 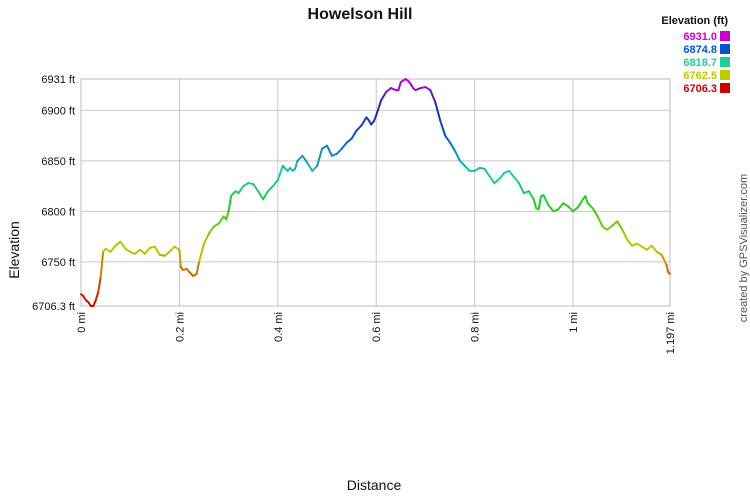 I want to click on y-tick-label: 6750 ft, so click(x=58, y=263).